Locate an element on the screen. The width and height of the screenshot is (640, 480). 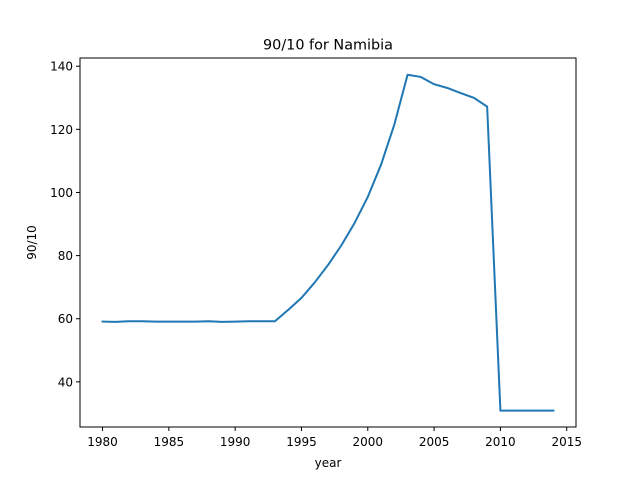
x-axis-label: year is located at coordinates (328, 463).